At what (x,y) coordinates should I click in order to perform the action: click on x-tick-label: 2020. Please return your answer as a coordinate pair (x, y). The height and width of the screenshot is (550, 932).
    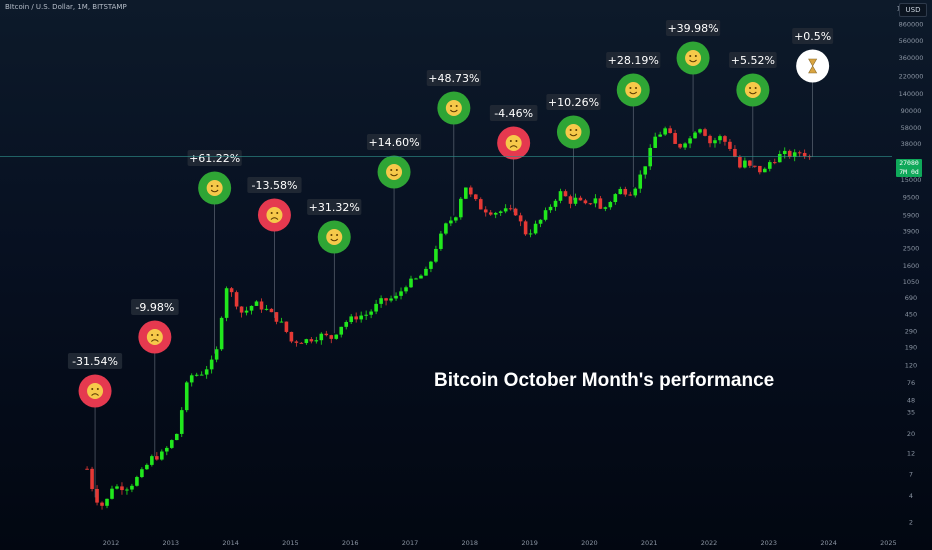
    Looking at the image, I should click on (589, 543).